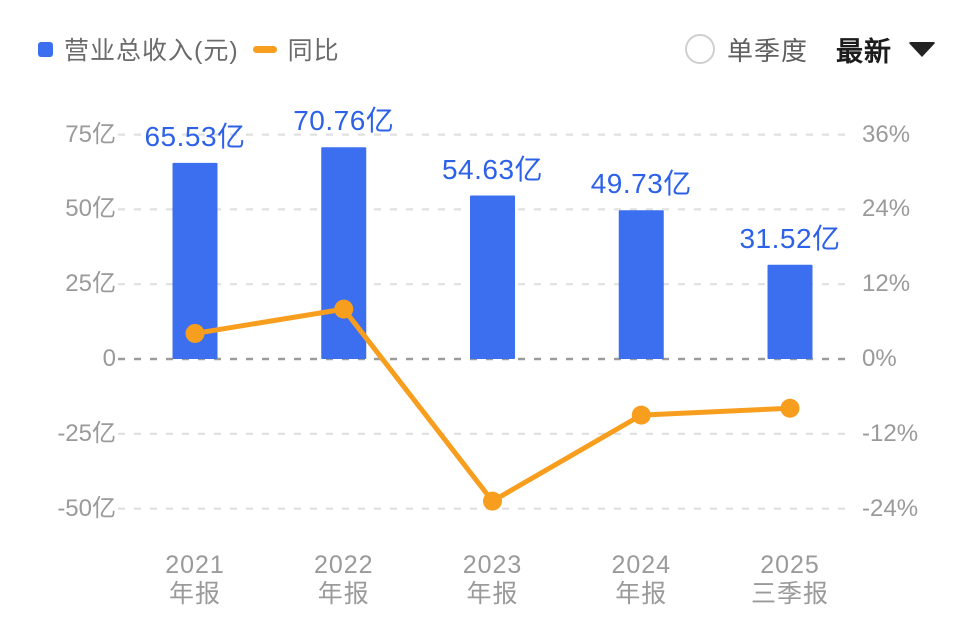  Describe the element at coordinates (810, 49) in the screenshot. I see `chart-controls: 单季度 最新` at that location.